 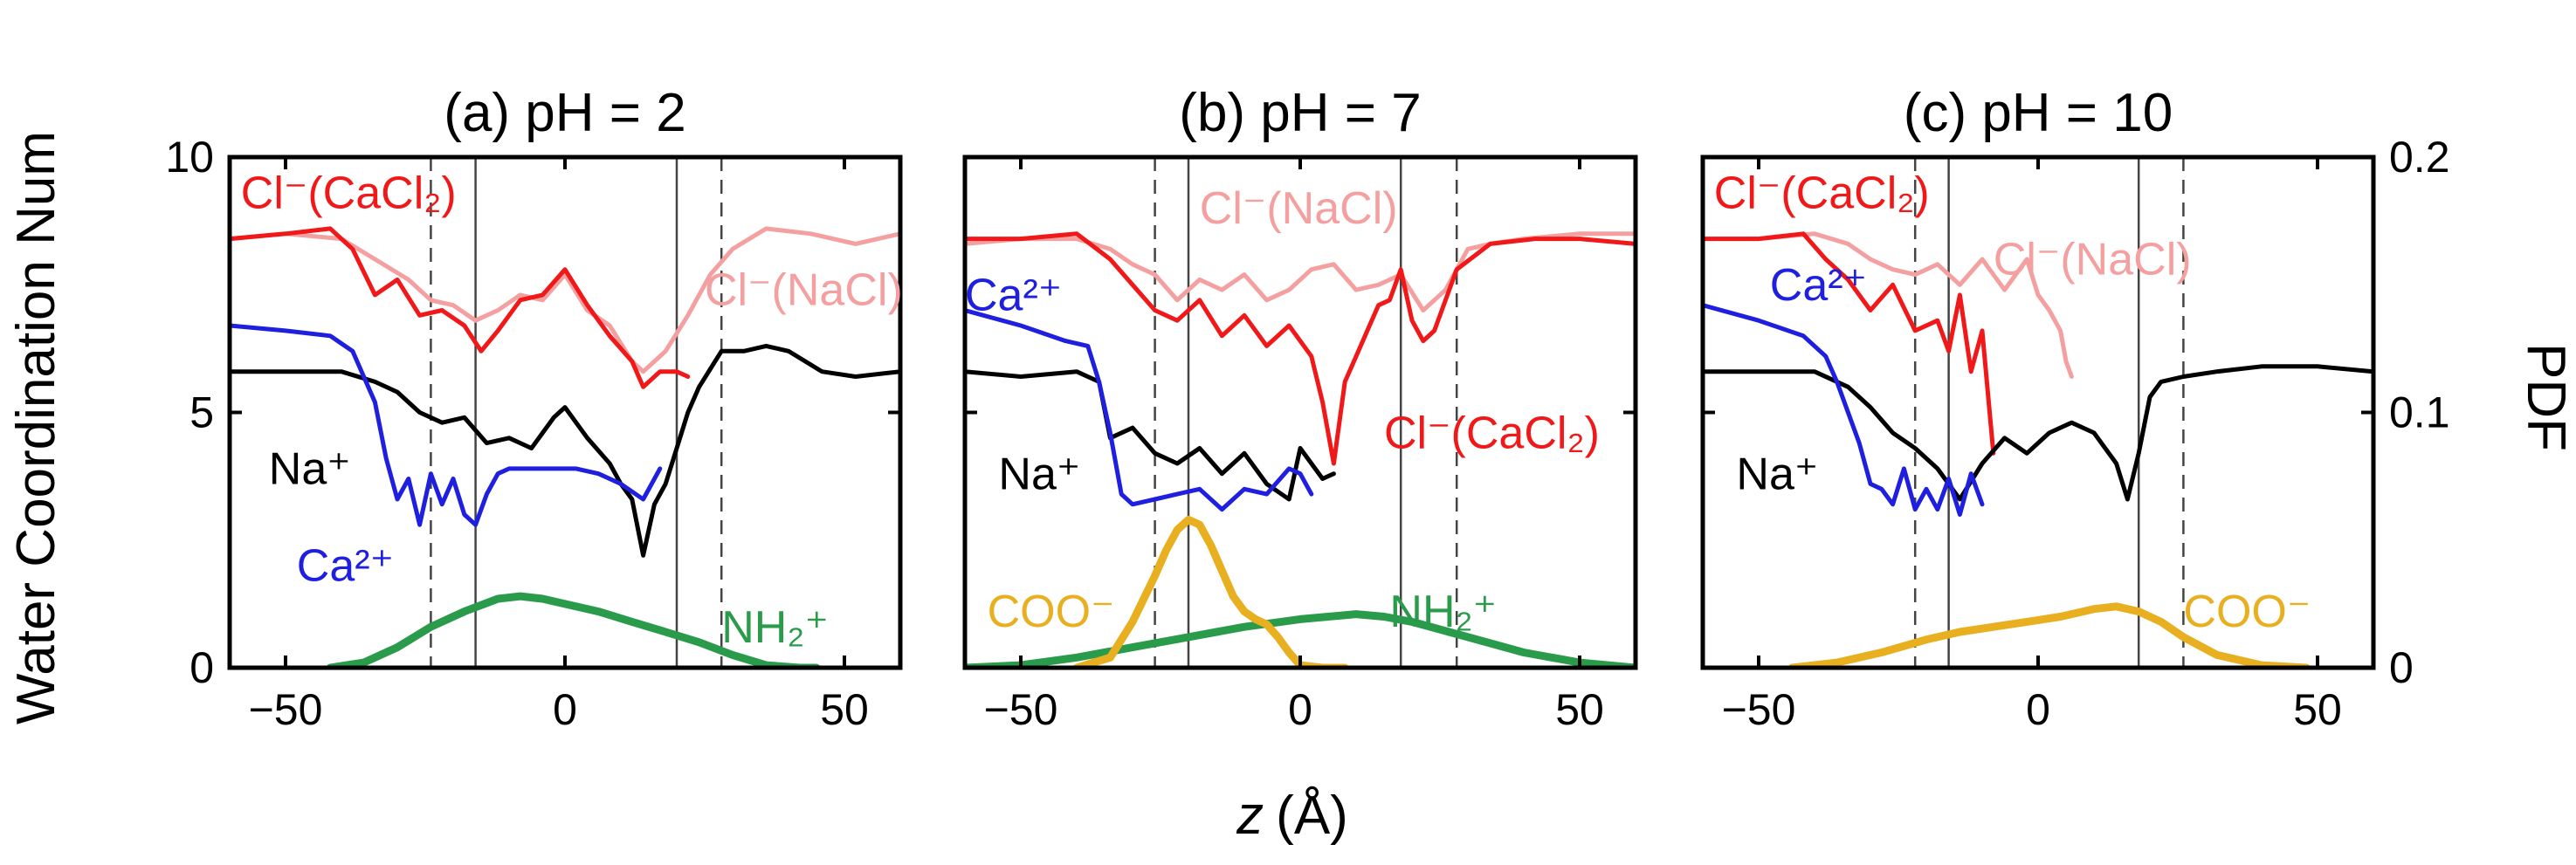 I want to click on x-axis-label: z (Å), so click(x=1292, y=816).